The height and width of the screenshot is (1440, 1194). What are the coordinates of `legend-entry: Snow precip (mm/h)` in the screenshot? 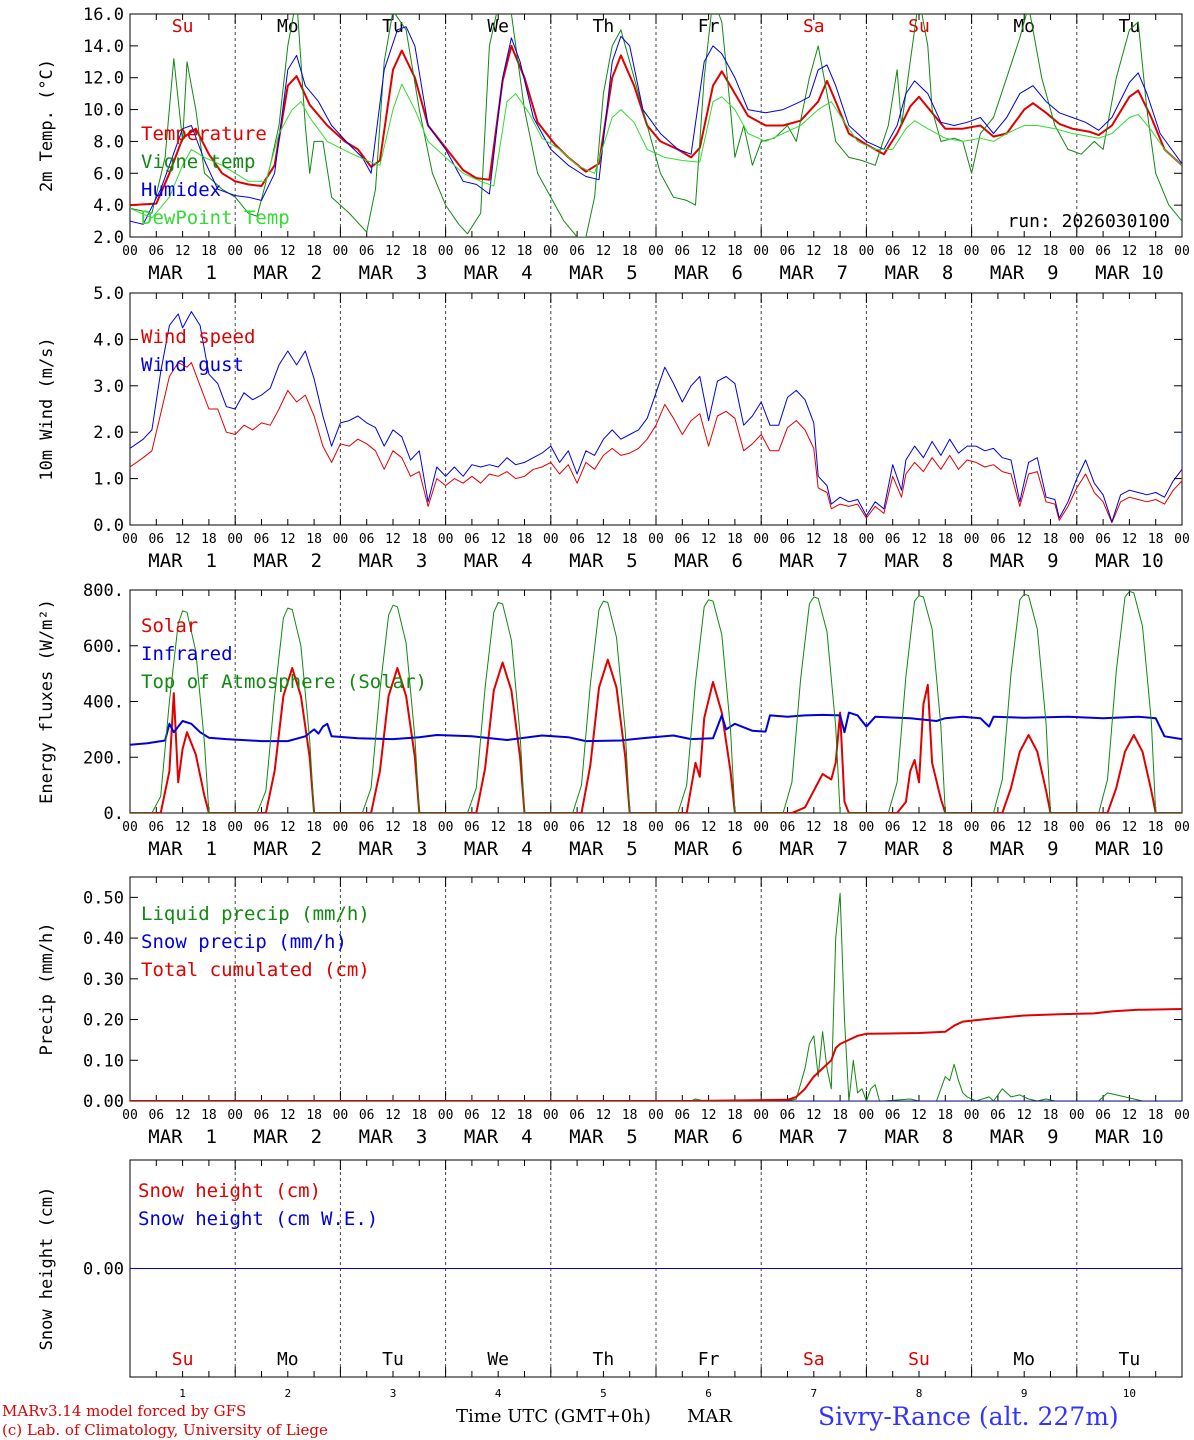 It's located at (244, 942).